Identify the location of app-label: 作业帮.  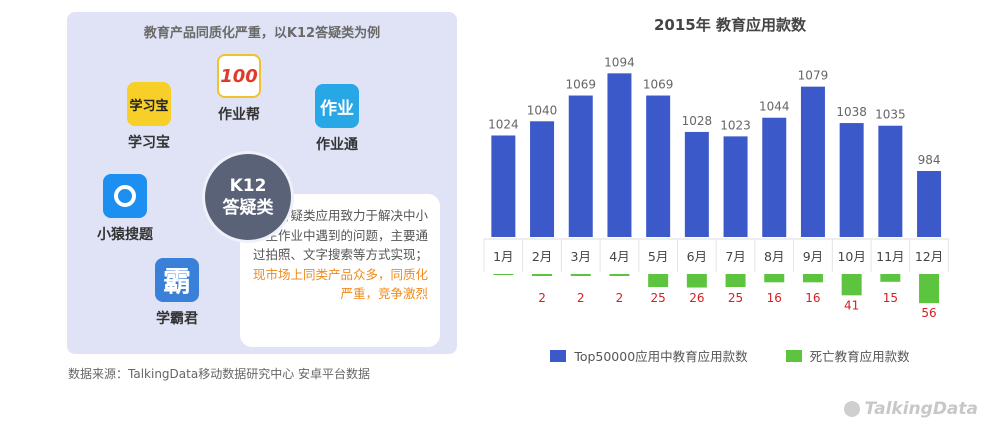
(239, 115).